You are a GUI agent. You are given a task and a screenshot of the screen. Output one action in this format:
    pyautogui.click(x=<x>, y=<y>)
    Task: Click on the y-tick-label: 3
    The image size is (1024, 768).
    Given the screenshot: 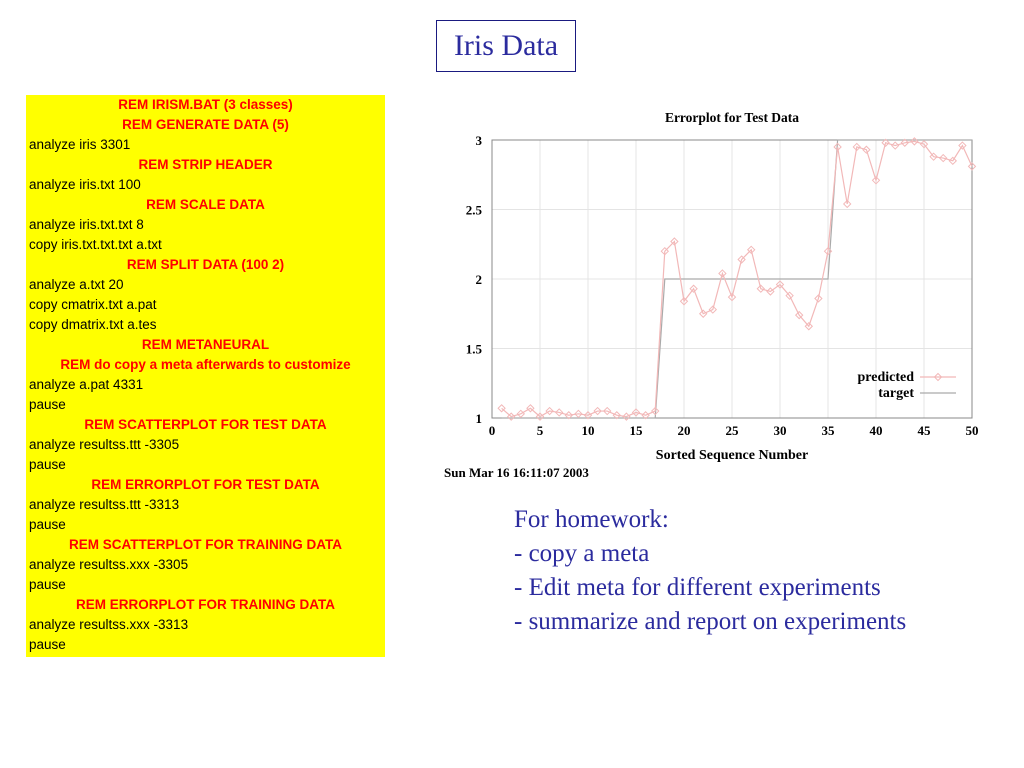 What is the action you would take?
    pyautogui.click(x=479, y=140)
    